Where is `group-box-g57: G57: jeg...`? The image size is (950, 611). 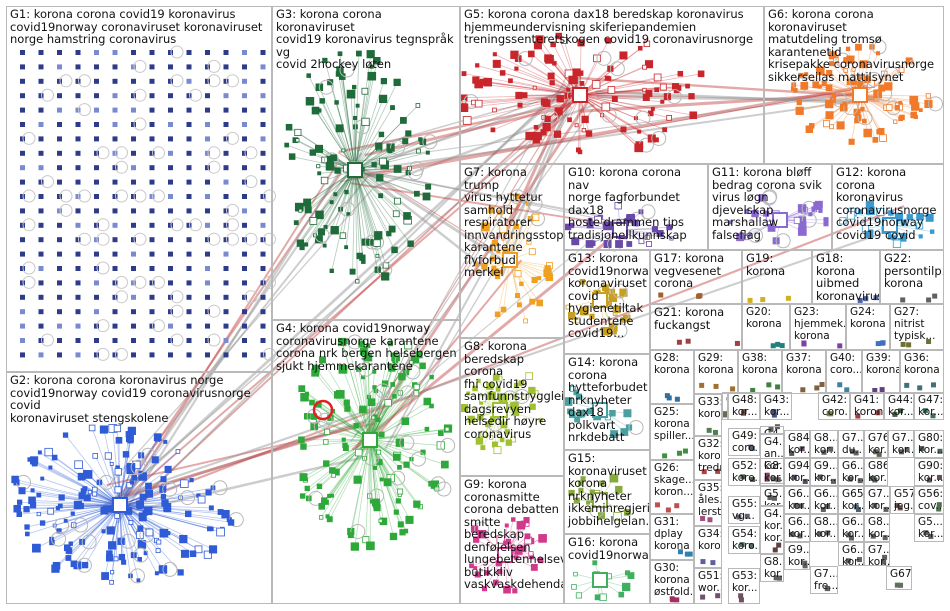 group-box-g57: G57: jeg... is located at coordinates (902, 500).